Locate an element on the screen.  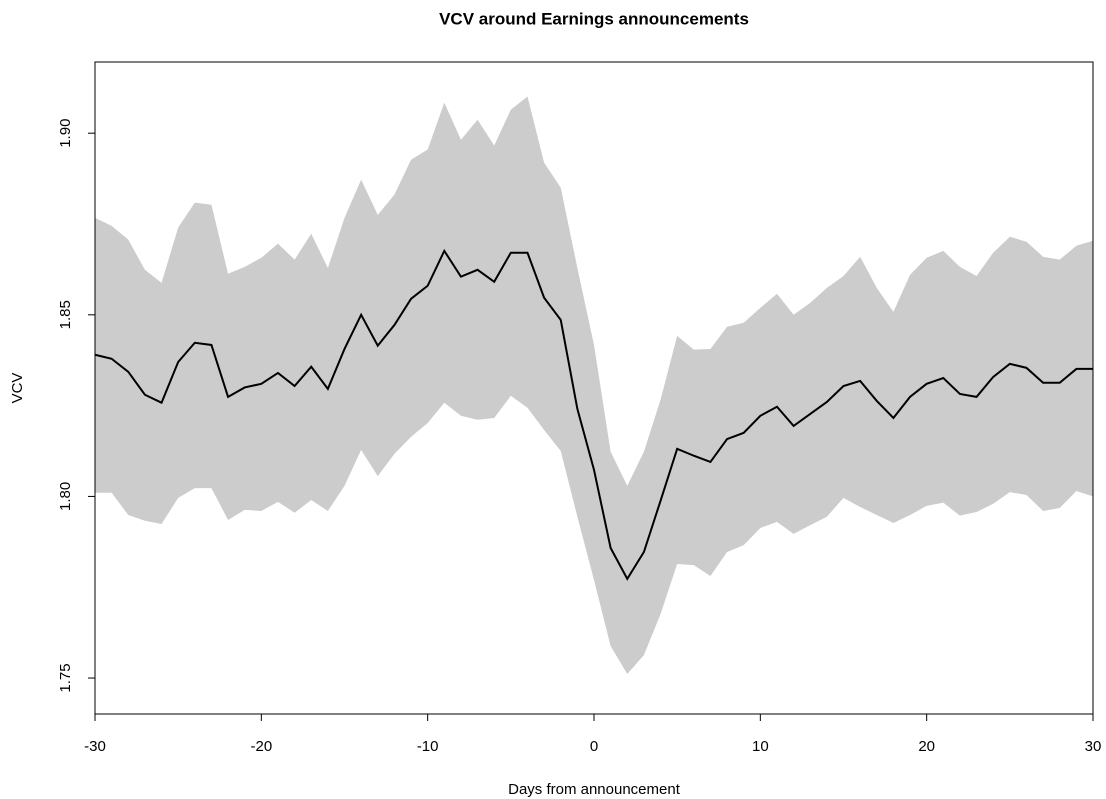
y-tick-label: 1.80 is located at coordinates (65, 496).